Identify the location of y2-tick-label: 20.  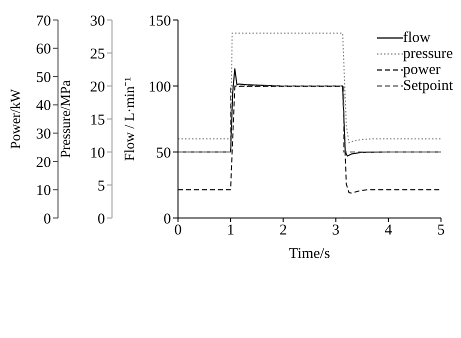
(97, 87).